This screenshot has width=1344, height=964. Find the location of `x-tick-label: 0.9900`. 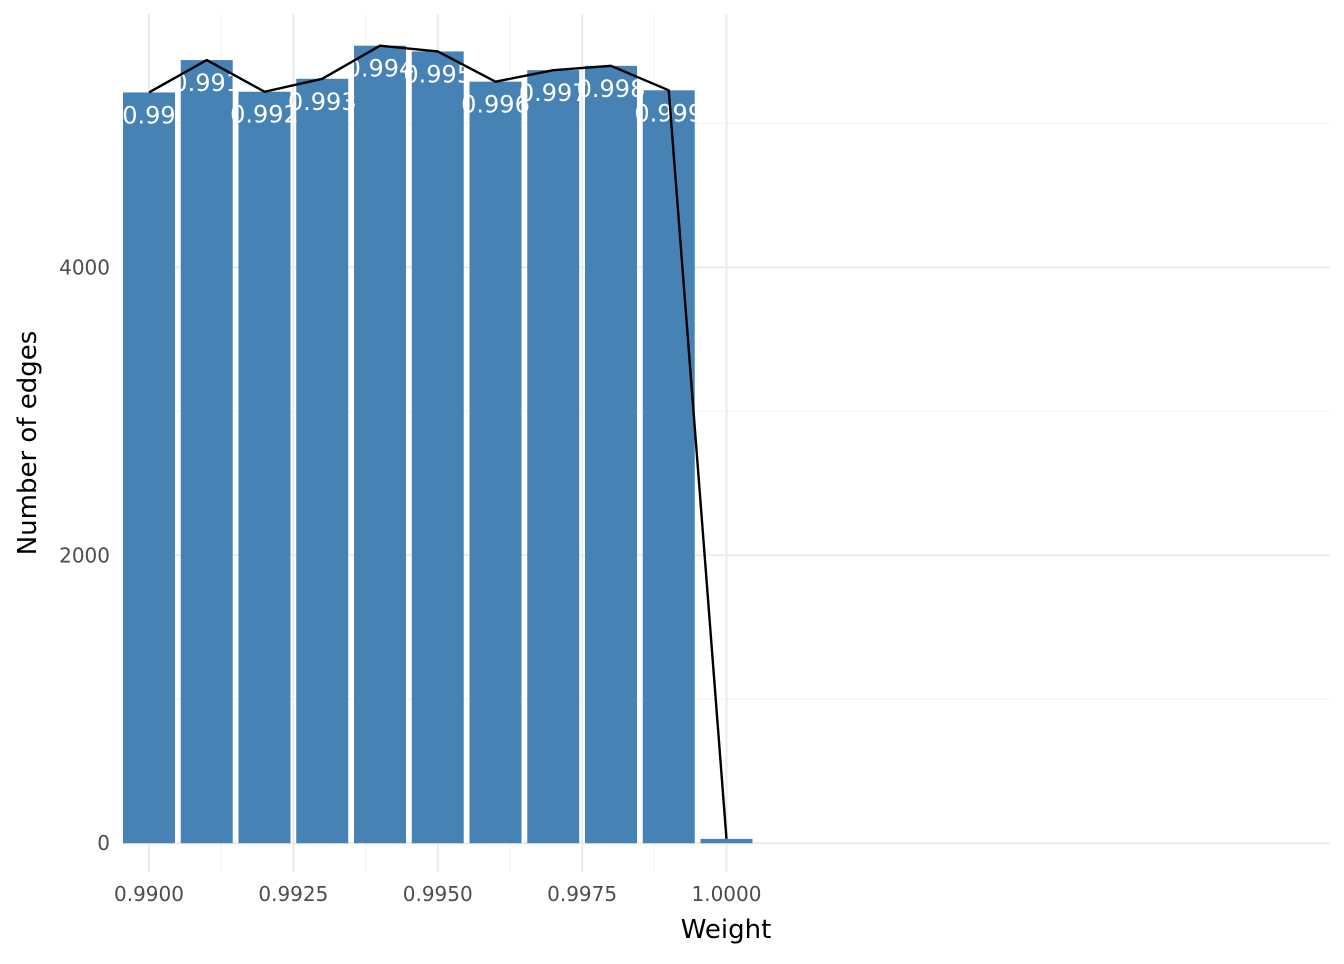

x-tick-label: 0.9900 is located at coordinates (149, 894).